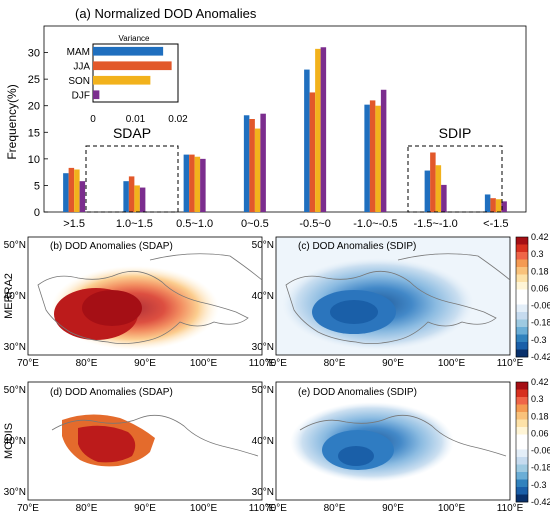 Image resolution: width=550 pixels, height=527 pixels. What do you see at coordinates (134, 224) in the screenshot?
I see `x-tick-label: 1.0~1.5` at bounding box center [134, 224].